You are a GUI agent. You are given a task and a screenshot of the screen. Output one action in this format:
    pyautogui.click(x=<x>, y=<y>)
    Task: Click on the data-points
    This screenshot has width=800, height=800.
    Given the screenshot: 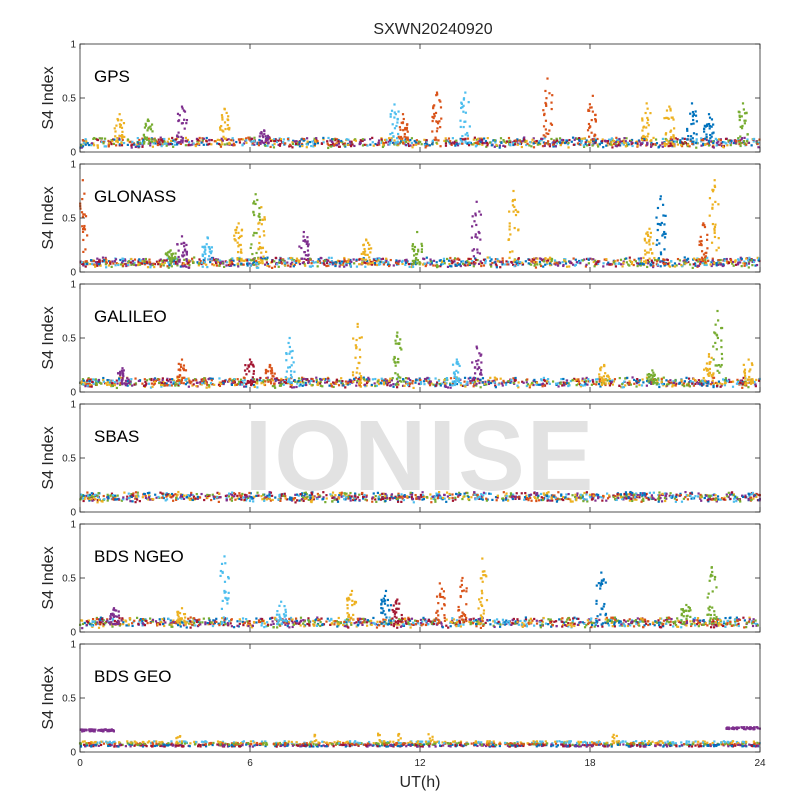 What is the action you would take?
    pyautogui.click(x=420, y=224)
    